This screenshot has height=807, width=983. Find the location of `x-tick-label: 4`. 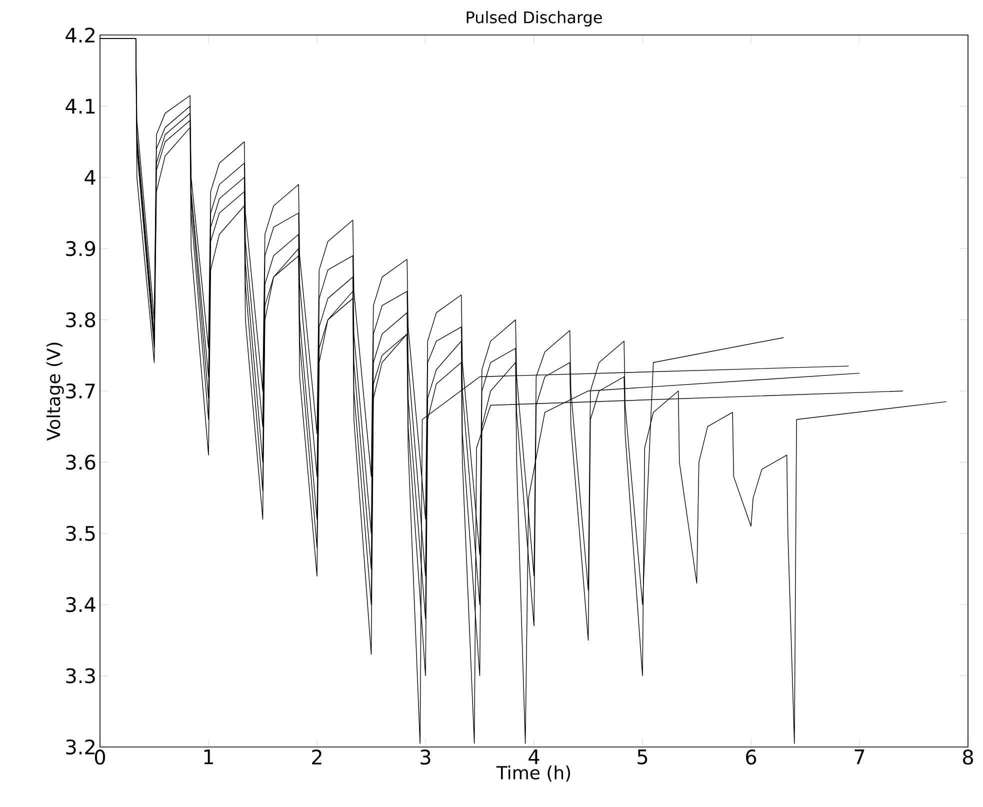

x-tick-label: 4 is located at coordinates (534, 757).